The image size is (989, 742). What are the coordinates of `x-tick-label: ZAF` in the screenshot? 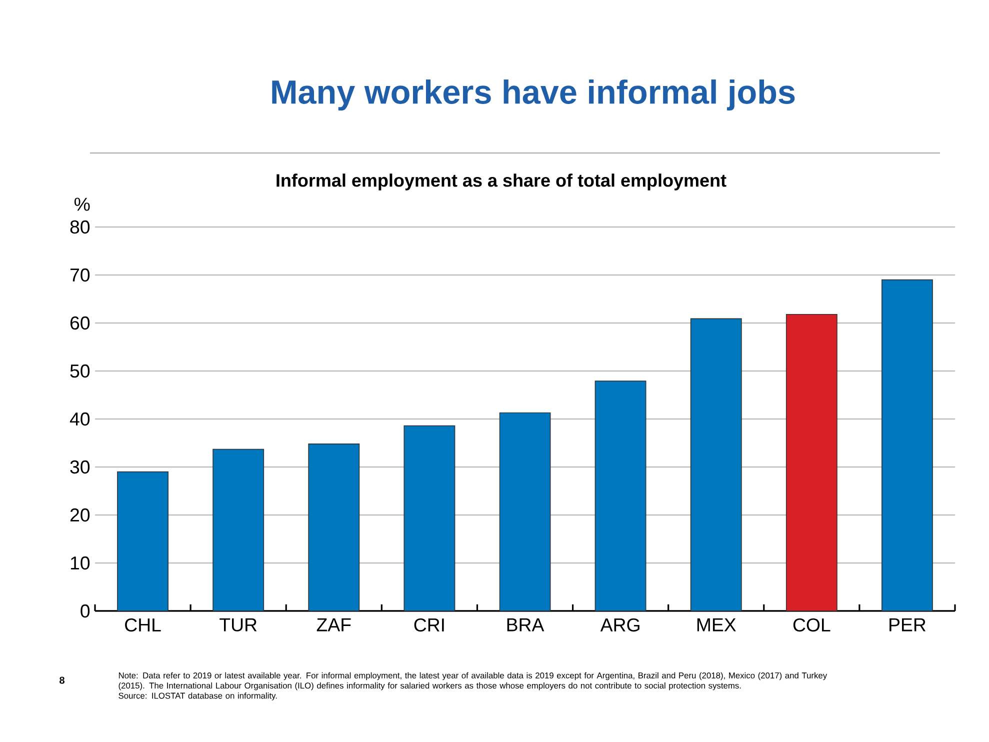 It's located at (333, 625).